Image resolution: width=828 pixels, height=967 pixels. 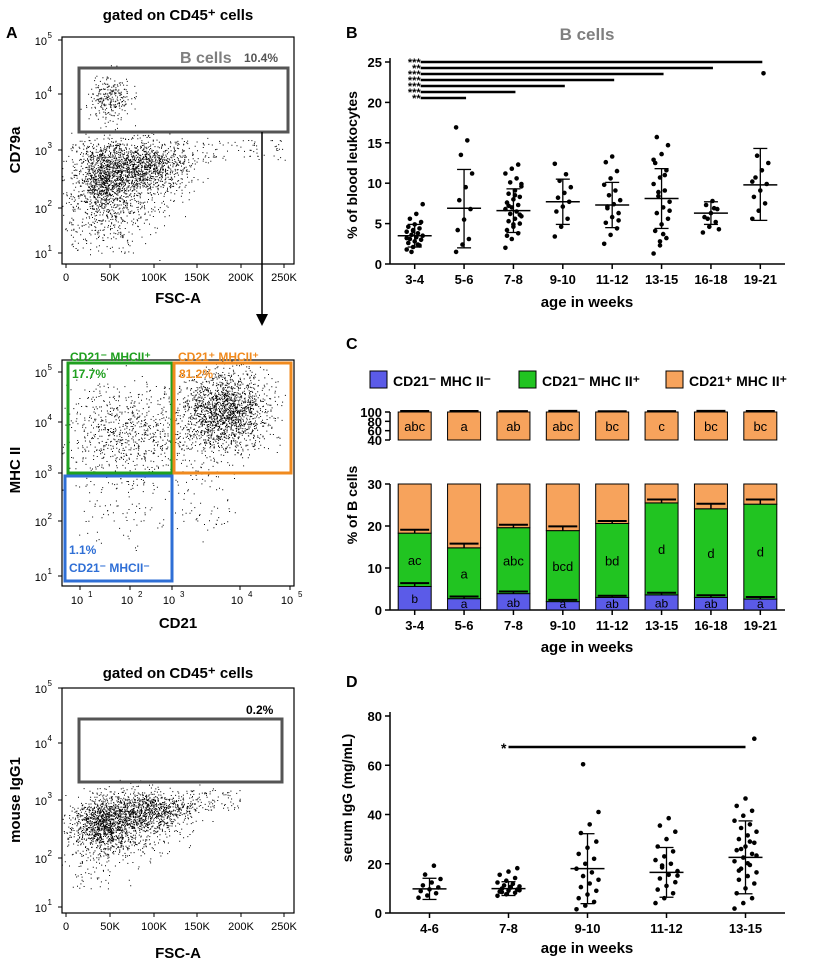 I want to click on y-tick-label: 15, so click(x=375, y=143).